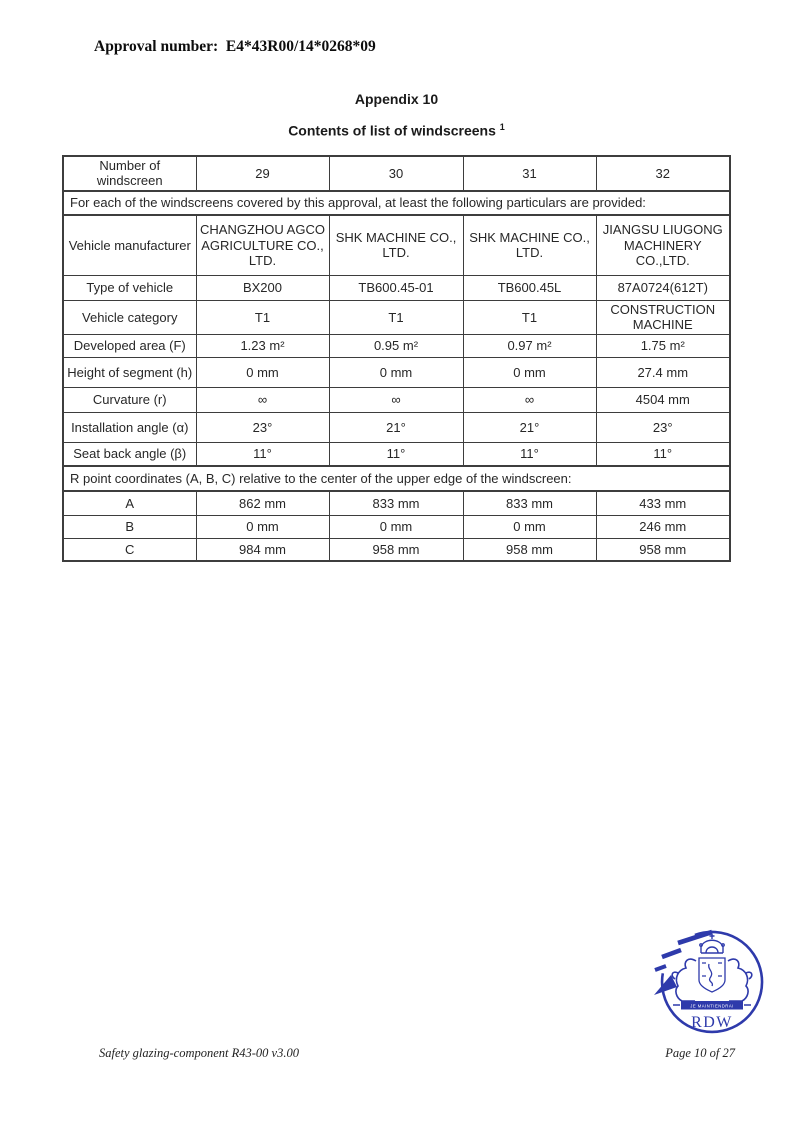 Image resolution: width=793 pixels, height=1122 pixels. I want to click on lion-left-icon, so click(684, 980).